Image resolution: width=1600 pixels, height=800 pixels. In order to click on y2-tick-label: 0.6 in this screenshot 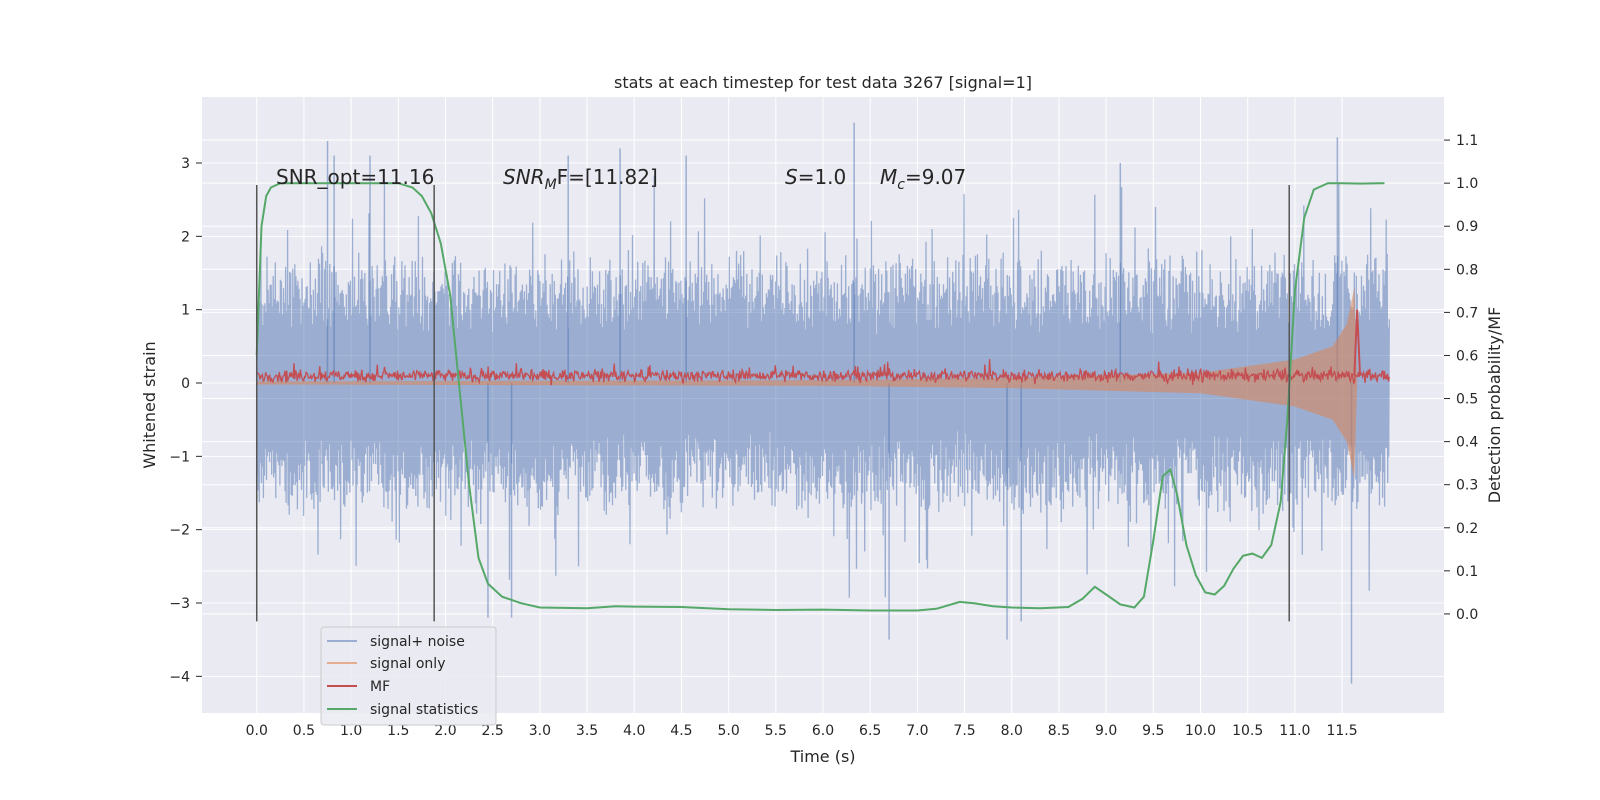, I will do `click(1467, 356)`.